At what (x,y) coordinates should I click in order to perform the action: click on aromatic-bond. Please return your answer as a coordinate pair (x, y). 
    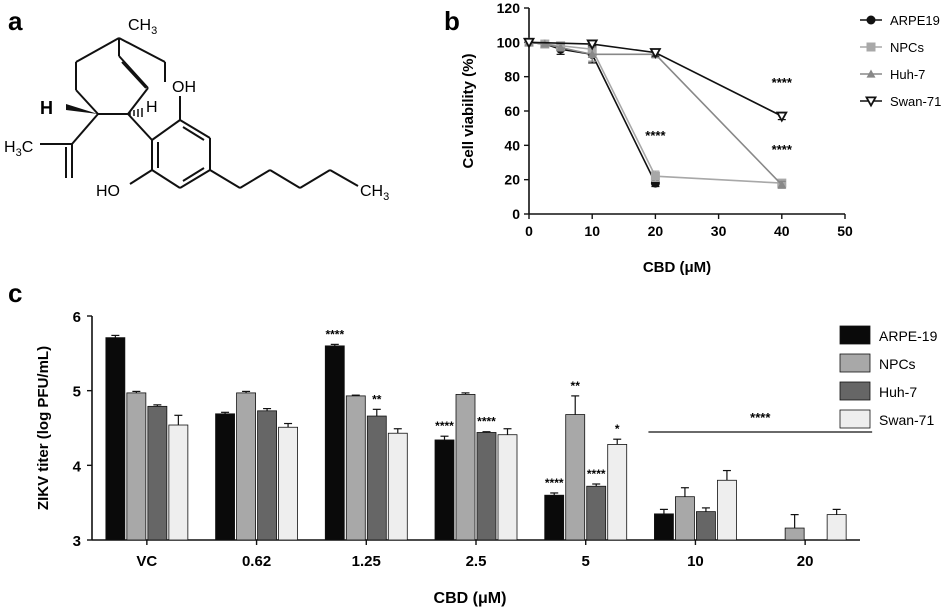
    Looking at the image, I should click on (166, 179).